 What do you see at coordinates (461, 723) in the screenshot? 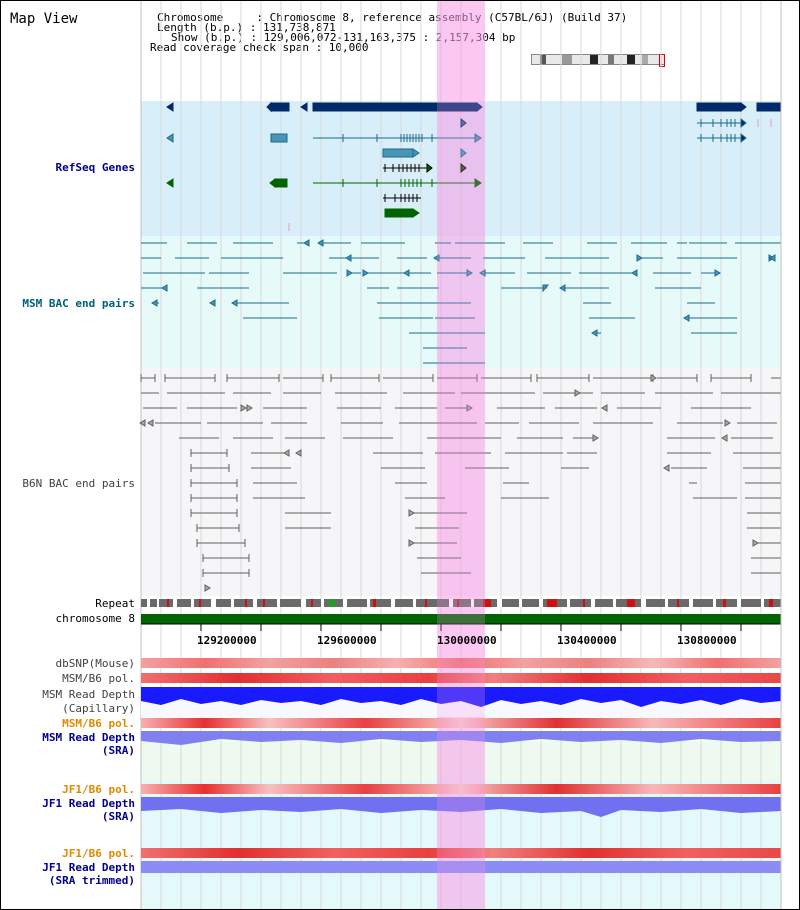
I see `msm-b6-pol-sra-bar` at bounding box center [461, 723].